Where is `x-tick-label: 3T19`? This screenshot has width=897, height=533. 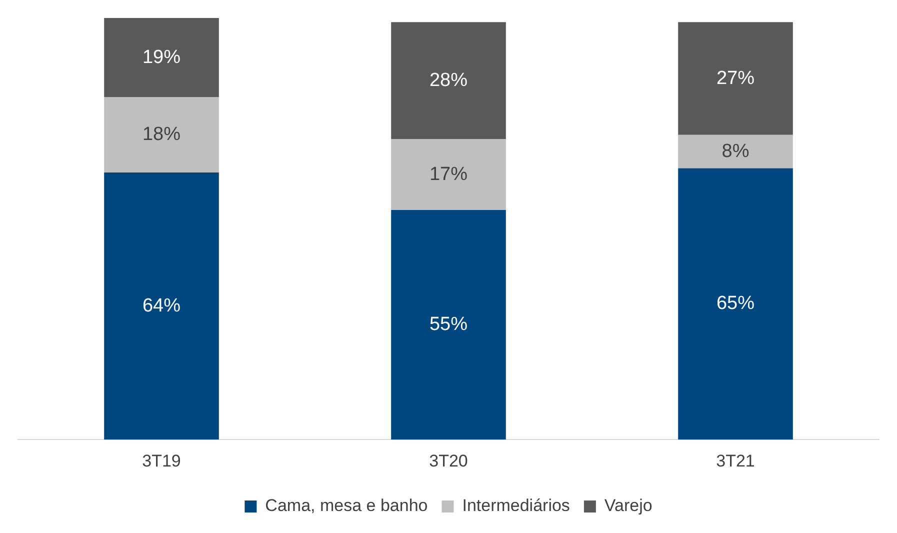
x-tick-label: 3T19 is located at coordinates (161, 460).